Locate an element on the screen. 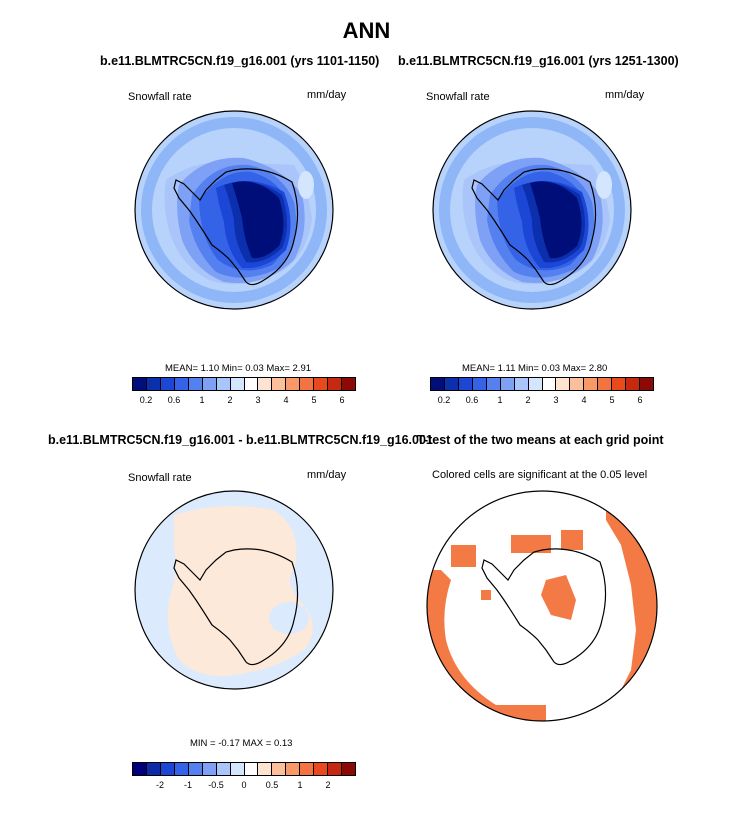 The image size is (733, 822). ttest-map is located at coordinates (542, 606).